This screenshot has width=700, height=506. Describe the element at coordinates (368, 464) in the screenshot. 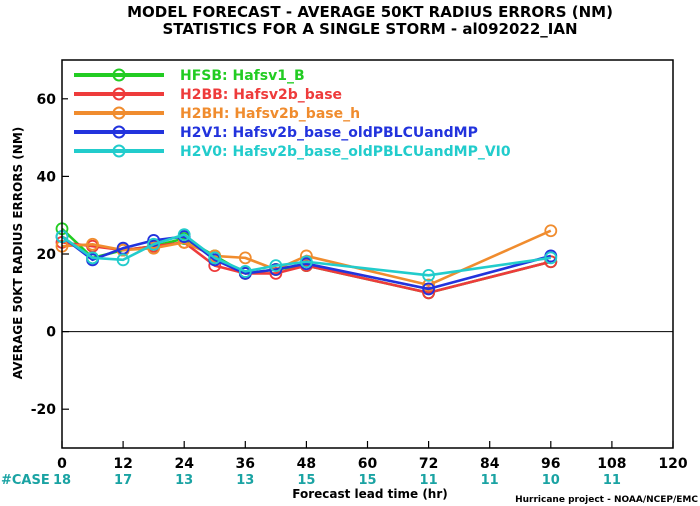

I see `x-tick-label: 60` at that location.